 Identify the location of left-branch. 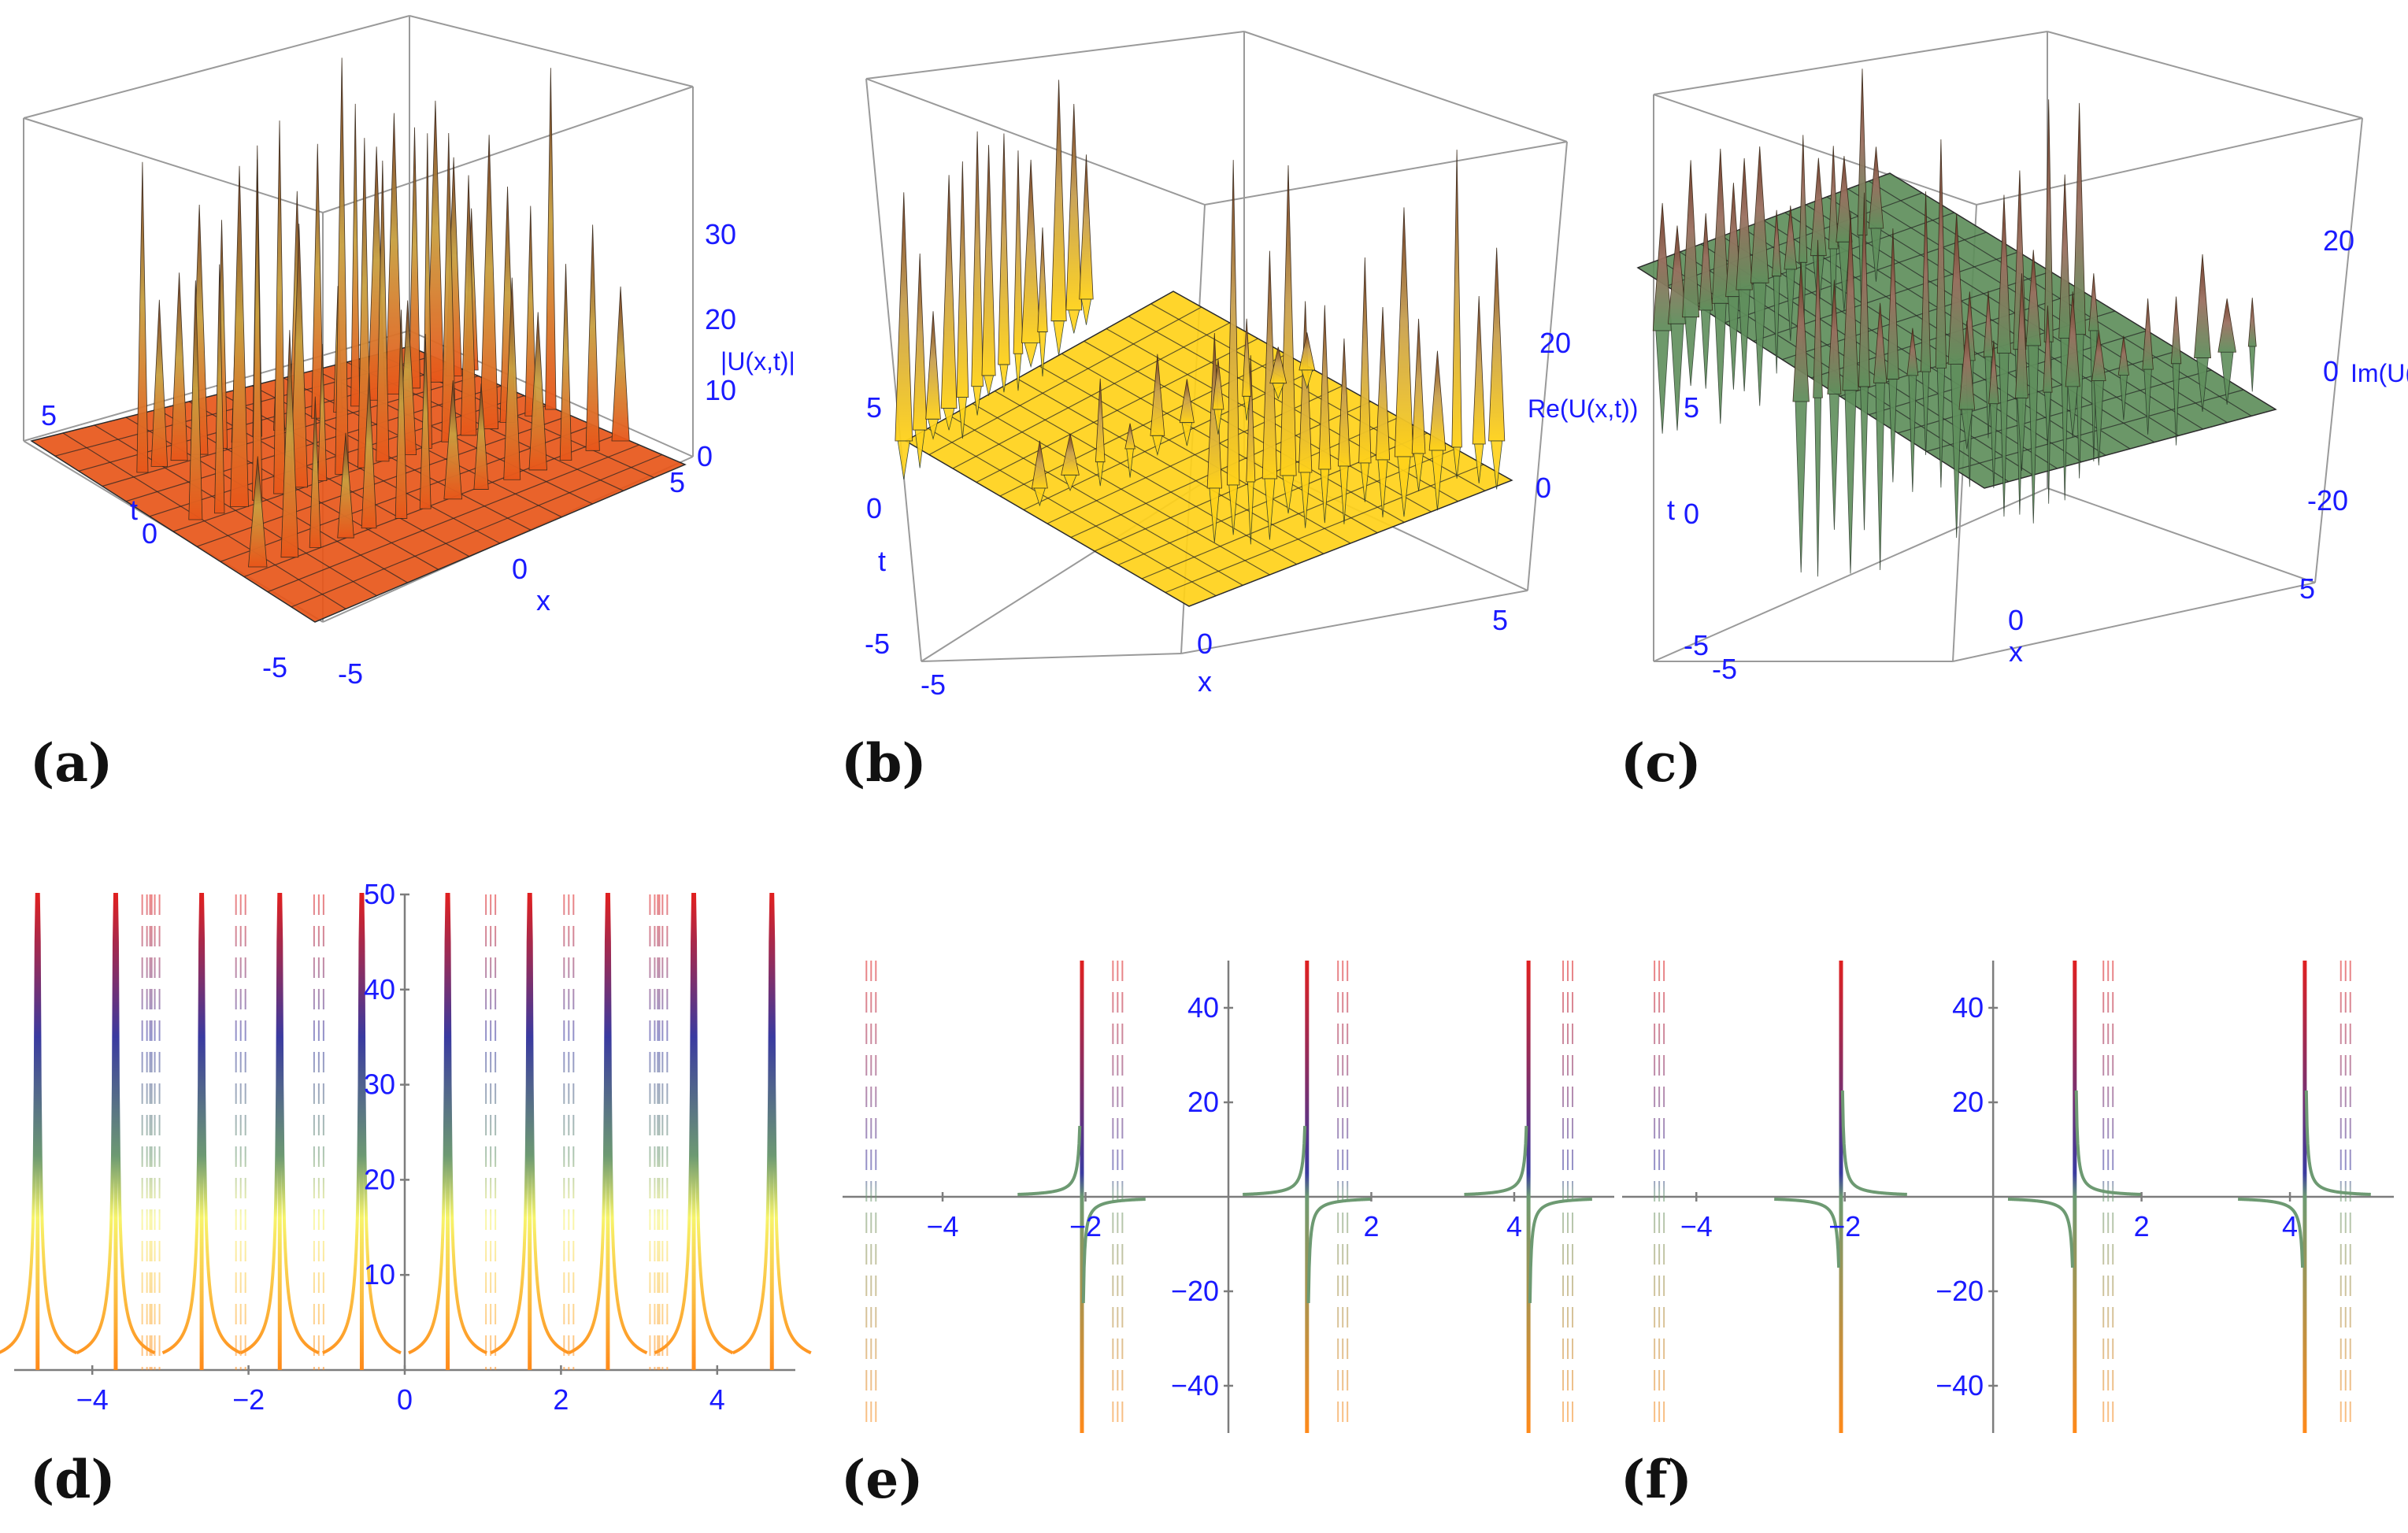
(1275, 1160).